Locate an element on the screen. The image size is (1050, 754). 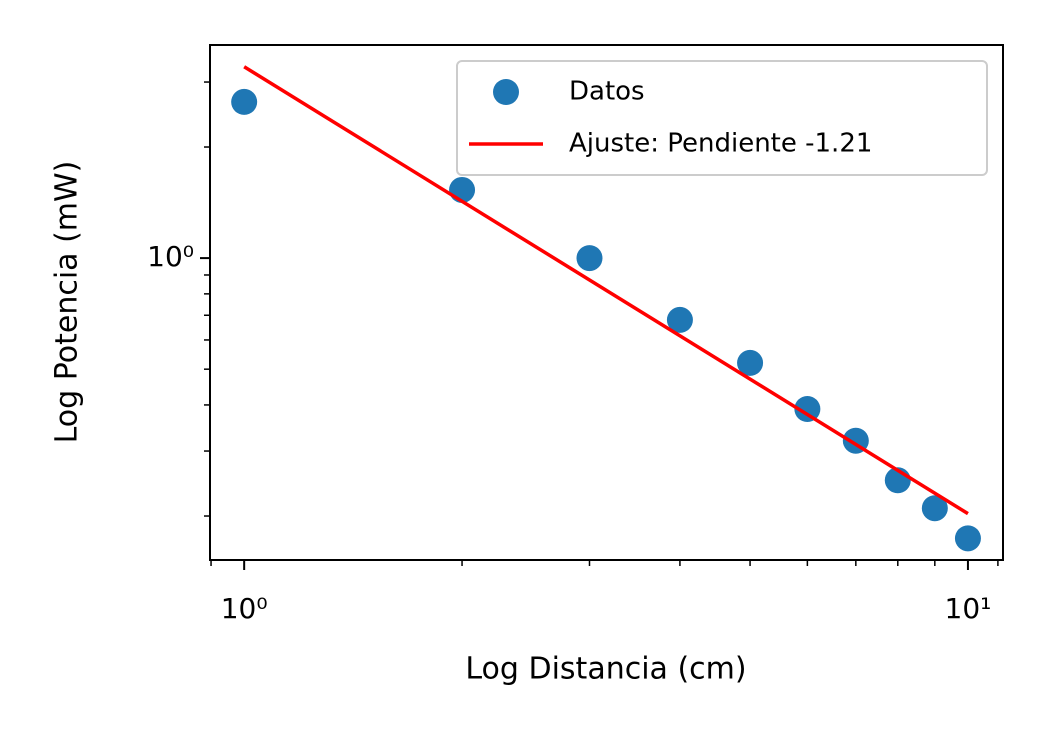
x-axis-label: Log Distancia (cm) is located at coordinates (605, 669).